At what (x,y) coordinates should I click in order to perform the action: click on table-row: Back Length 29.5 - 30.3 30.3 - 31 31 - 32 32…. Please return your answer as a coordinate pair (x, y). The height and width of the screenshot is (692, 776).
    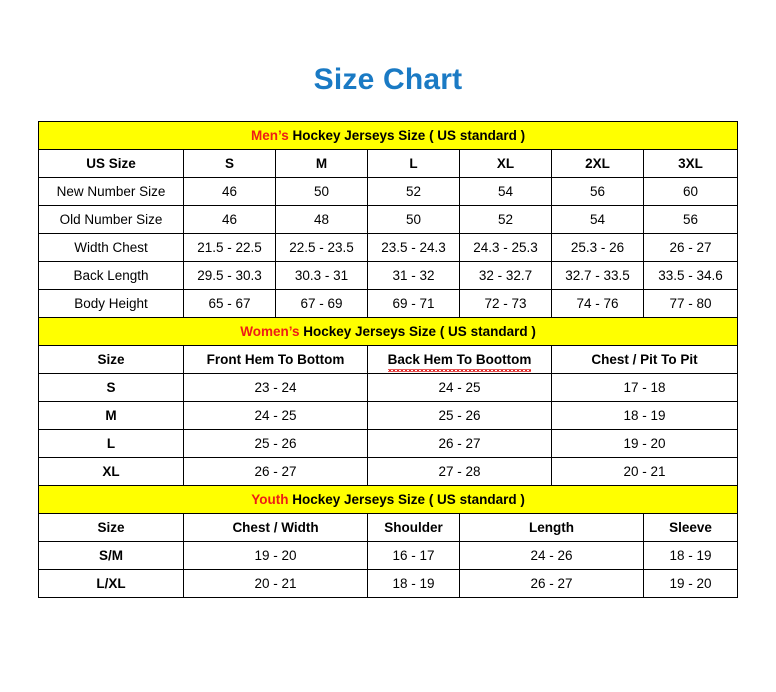
    Looking at the image, I should click on (388, 275).